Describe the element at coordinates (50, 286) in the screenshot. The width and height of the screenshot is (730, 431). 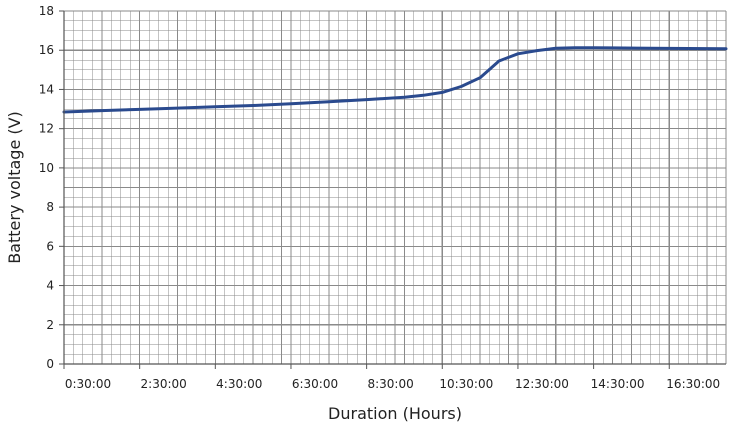
I see `y-tick-label: 4` at that location.